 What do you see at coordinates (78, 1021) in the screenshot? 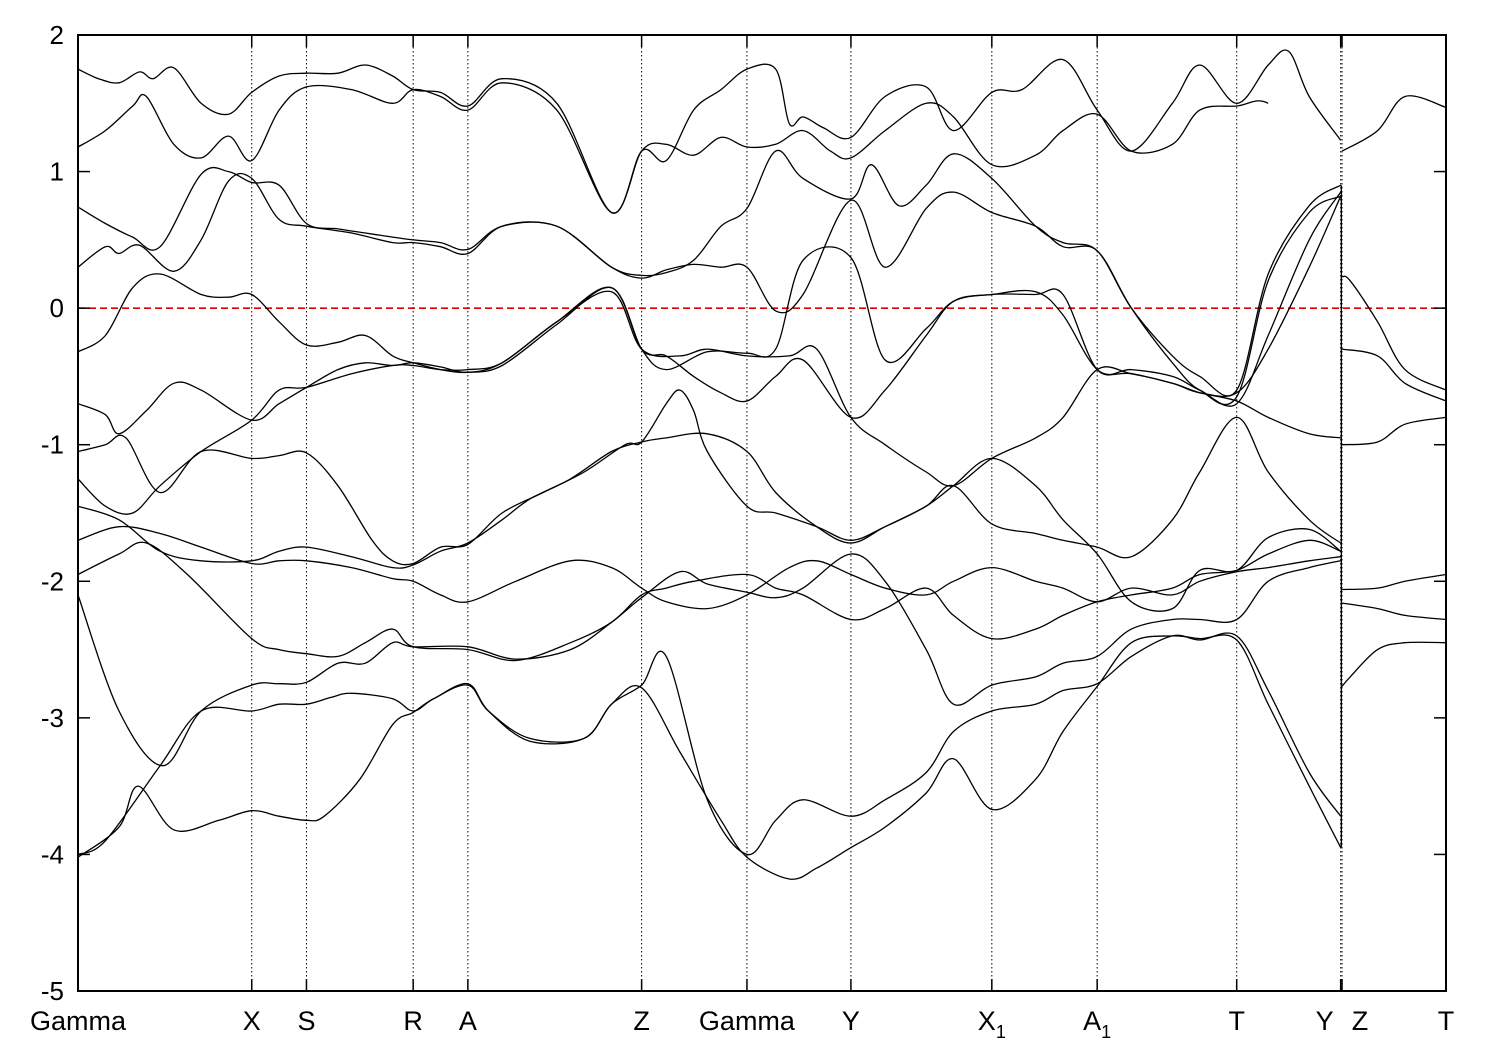
I see `kpoint-label-0: Gamma` at bounding box center [78, 1021].